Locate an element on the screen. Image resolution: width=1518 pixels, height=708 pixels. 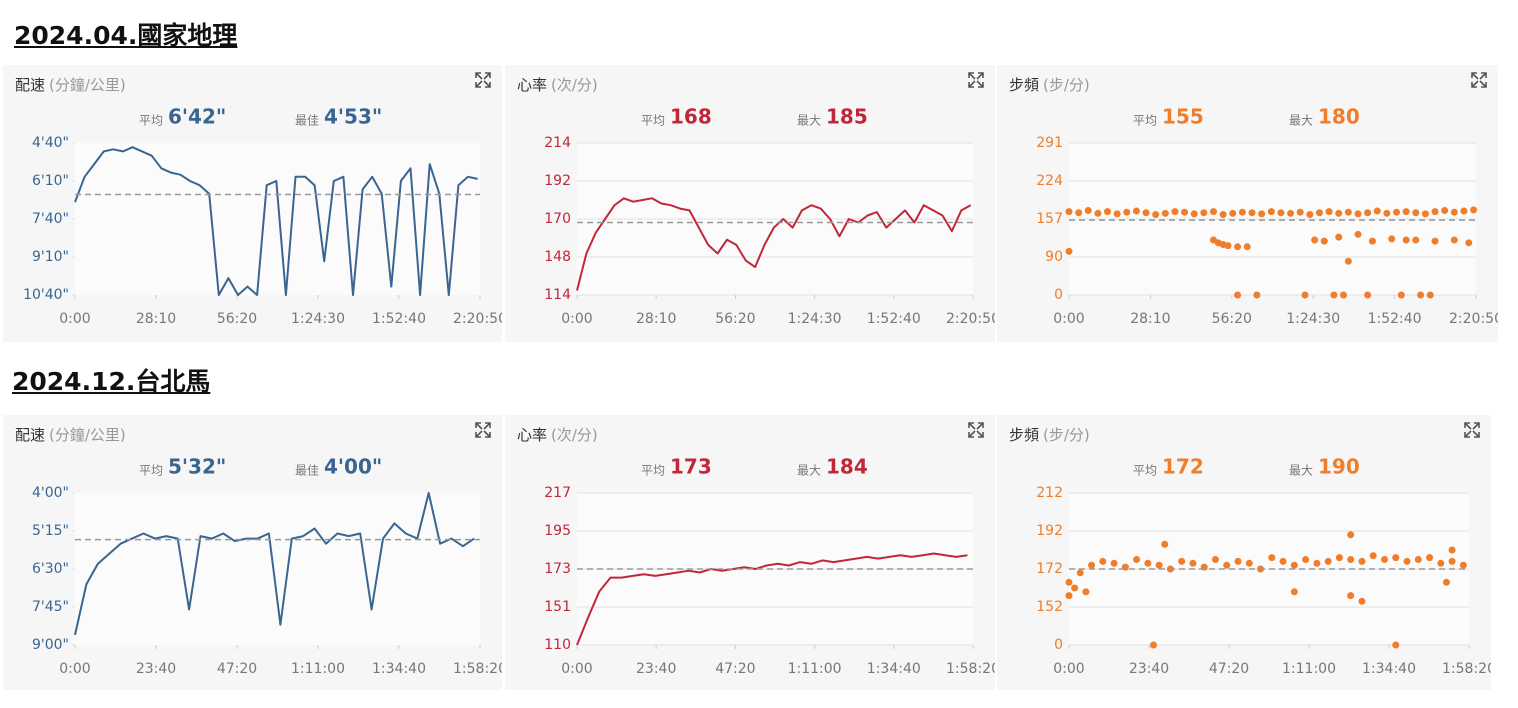
y-tick-label: 151 is located at coordinates (557, 607).